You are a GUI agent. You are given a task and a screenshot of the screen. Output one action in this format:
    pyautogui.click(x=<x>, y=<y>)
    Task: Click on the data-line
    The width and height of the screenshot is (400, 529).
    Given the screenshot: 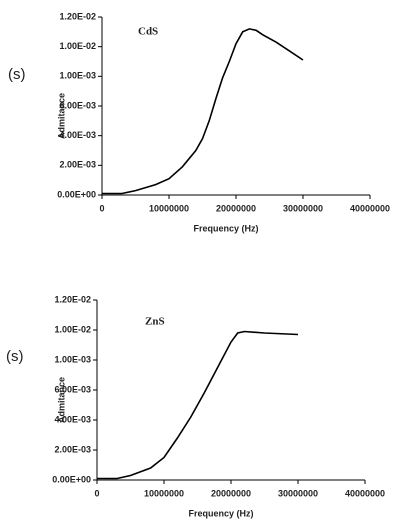 What is the action you would take?
    pyautogui.click(x=198, y=405)
    